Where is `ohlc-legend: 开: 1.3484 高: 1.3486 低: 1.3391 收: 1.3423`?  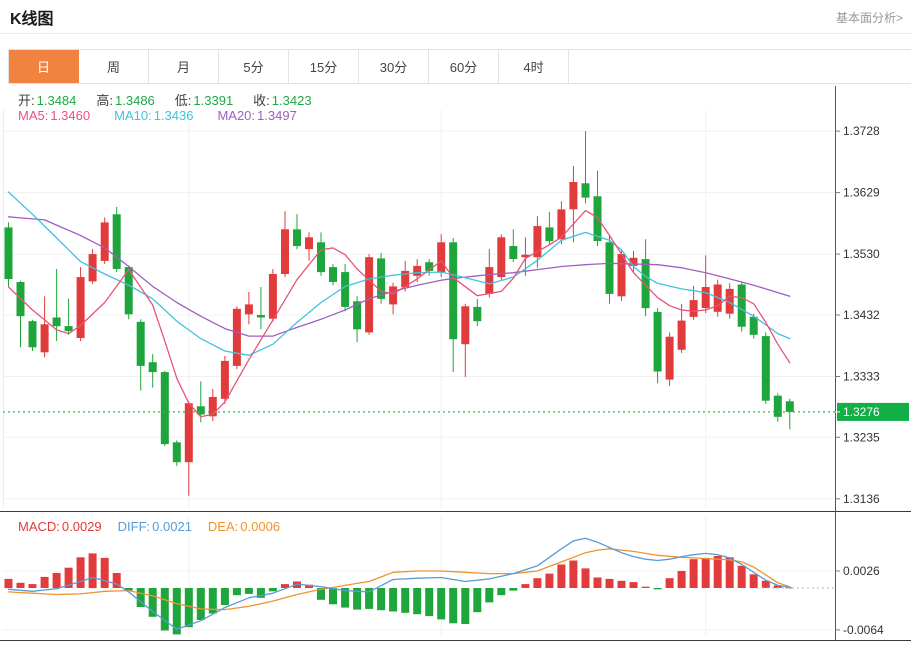
ohlc-legend: 开: 1.3484 高: 1.3486 低: 1.3391 收: 1.3423 is located at coordinates (165, 99).